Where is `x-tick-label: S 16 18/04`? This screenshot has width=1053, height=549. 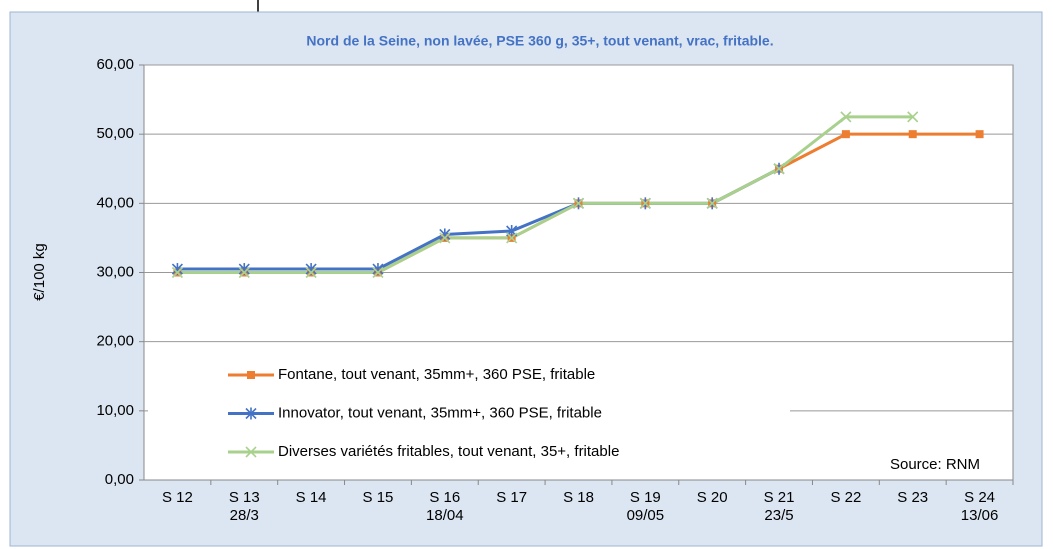 x-tick-label: S 16 18/04 is located at coordinates (445, 506).